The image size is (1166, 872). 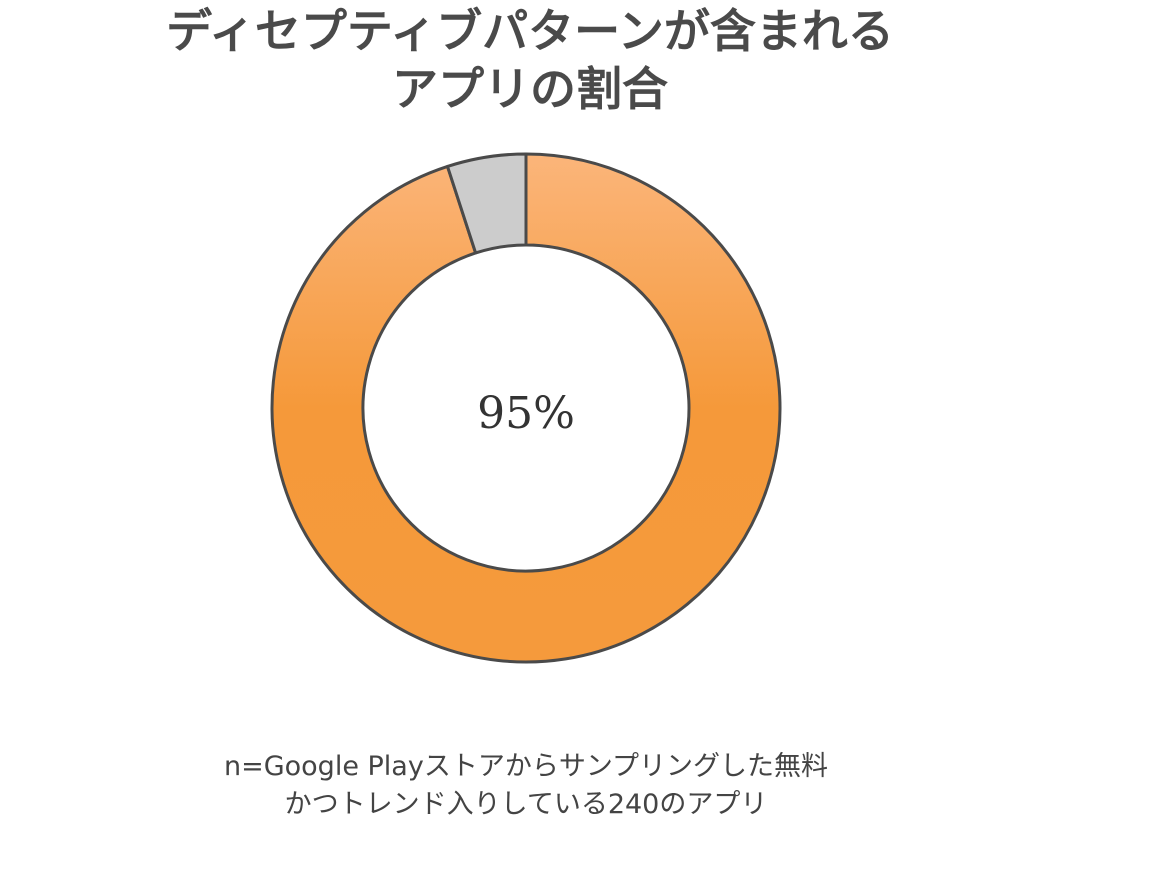 What do you see at coordinates (526, 804) in the screenshot?
I see `sample-note-line-2: かつトレンド入りしている240のアプリ` at bounding box center [526, 804].